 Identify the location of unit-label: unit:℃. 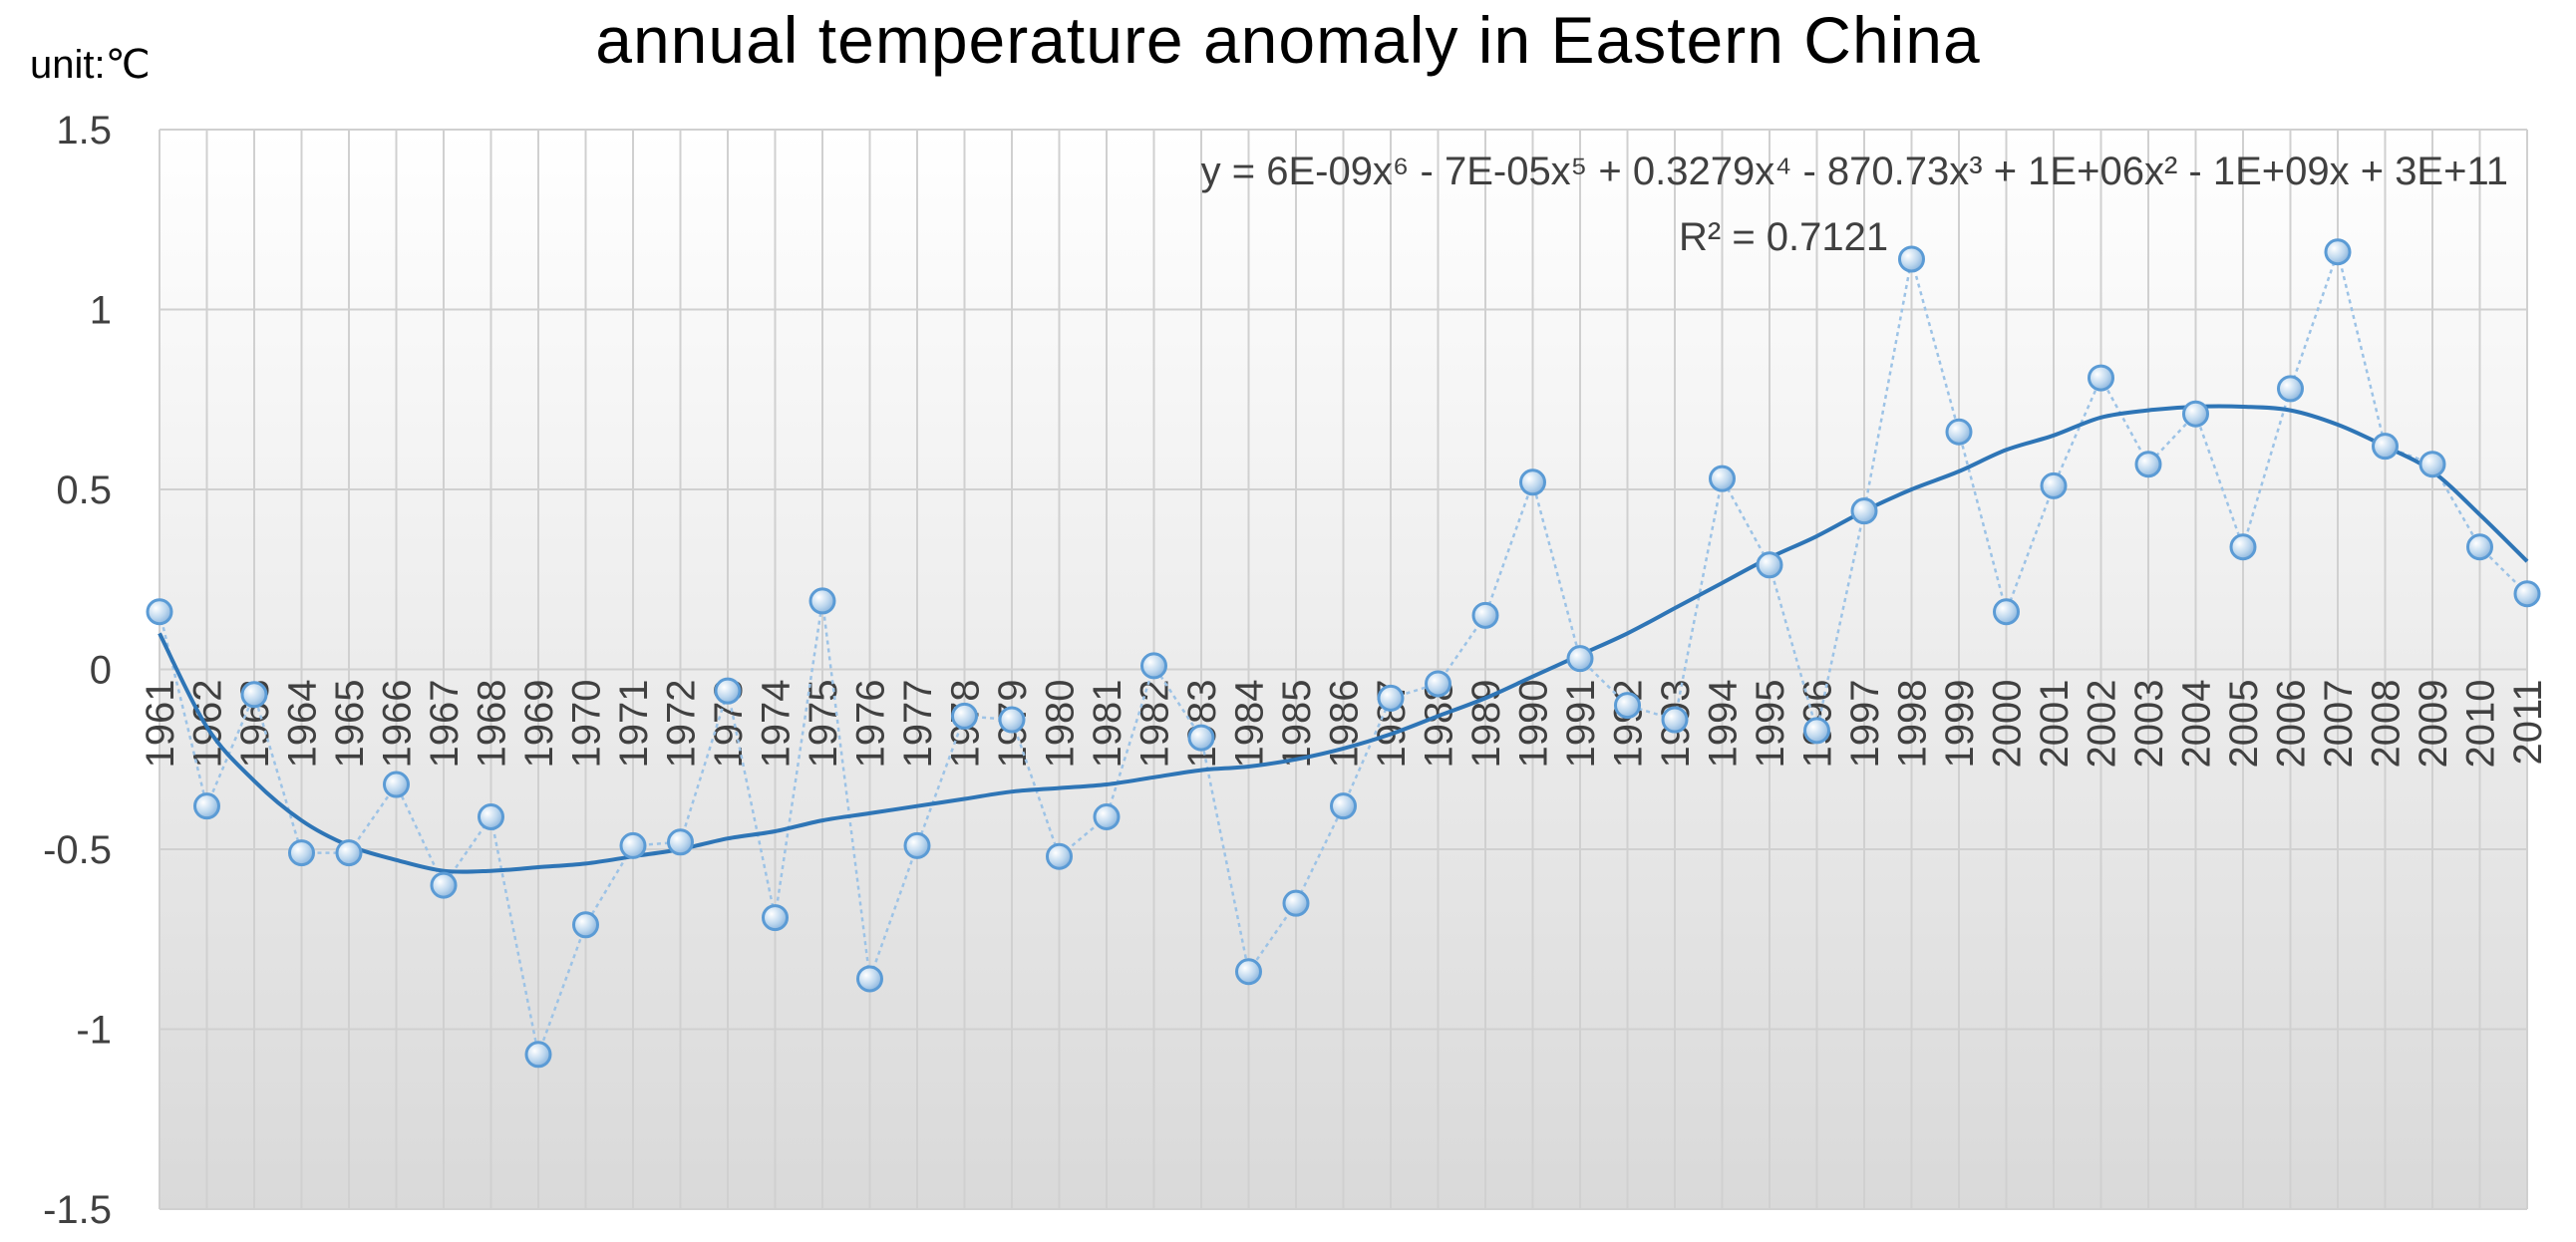
(90, 65).